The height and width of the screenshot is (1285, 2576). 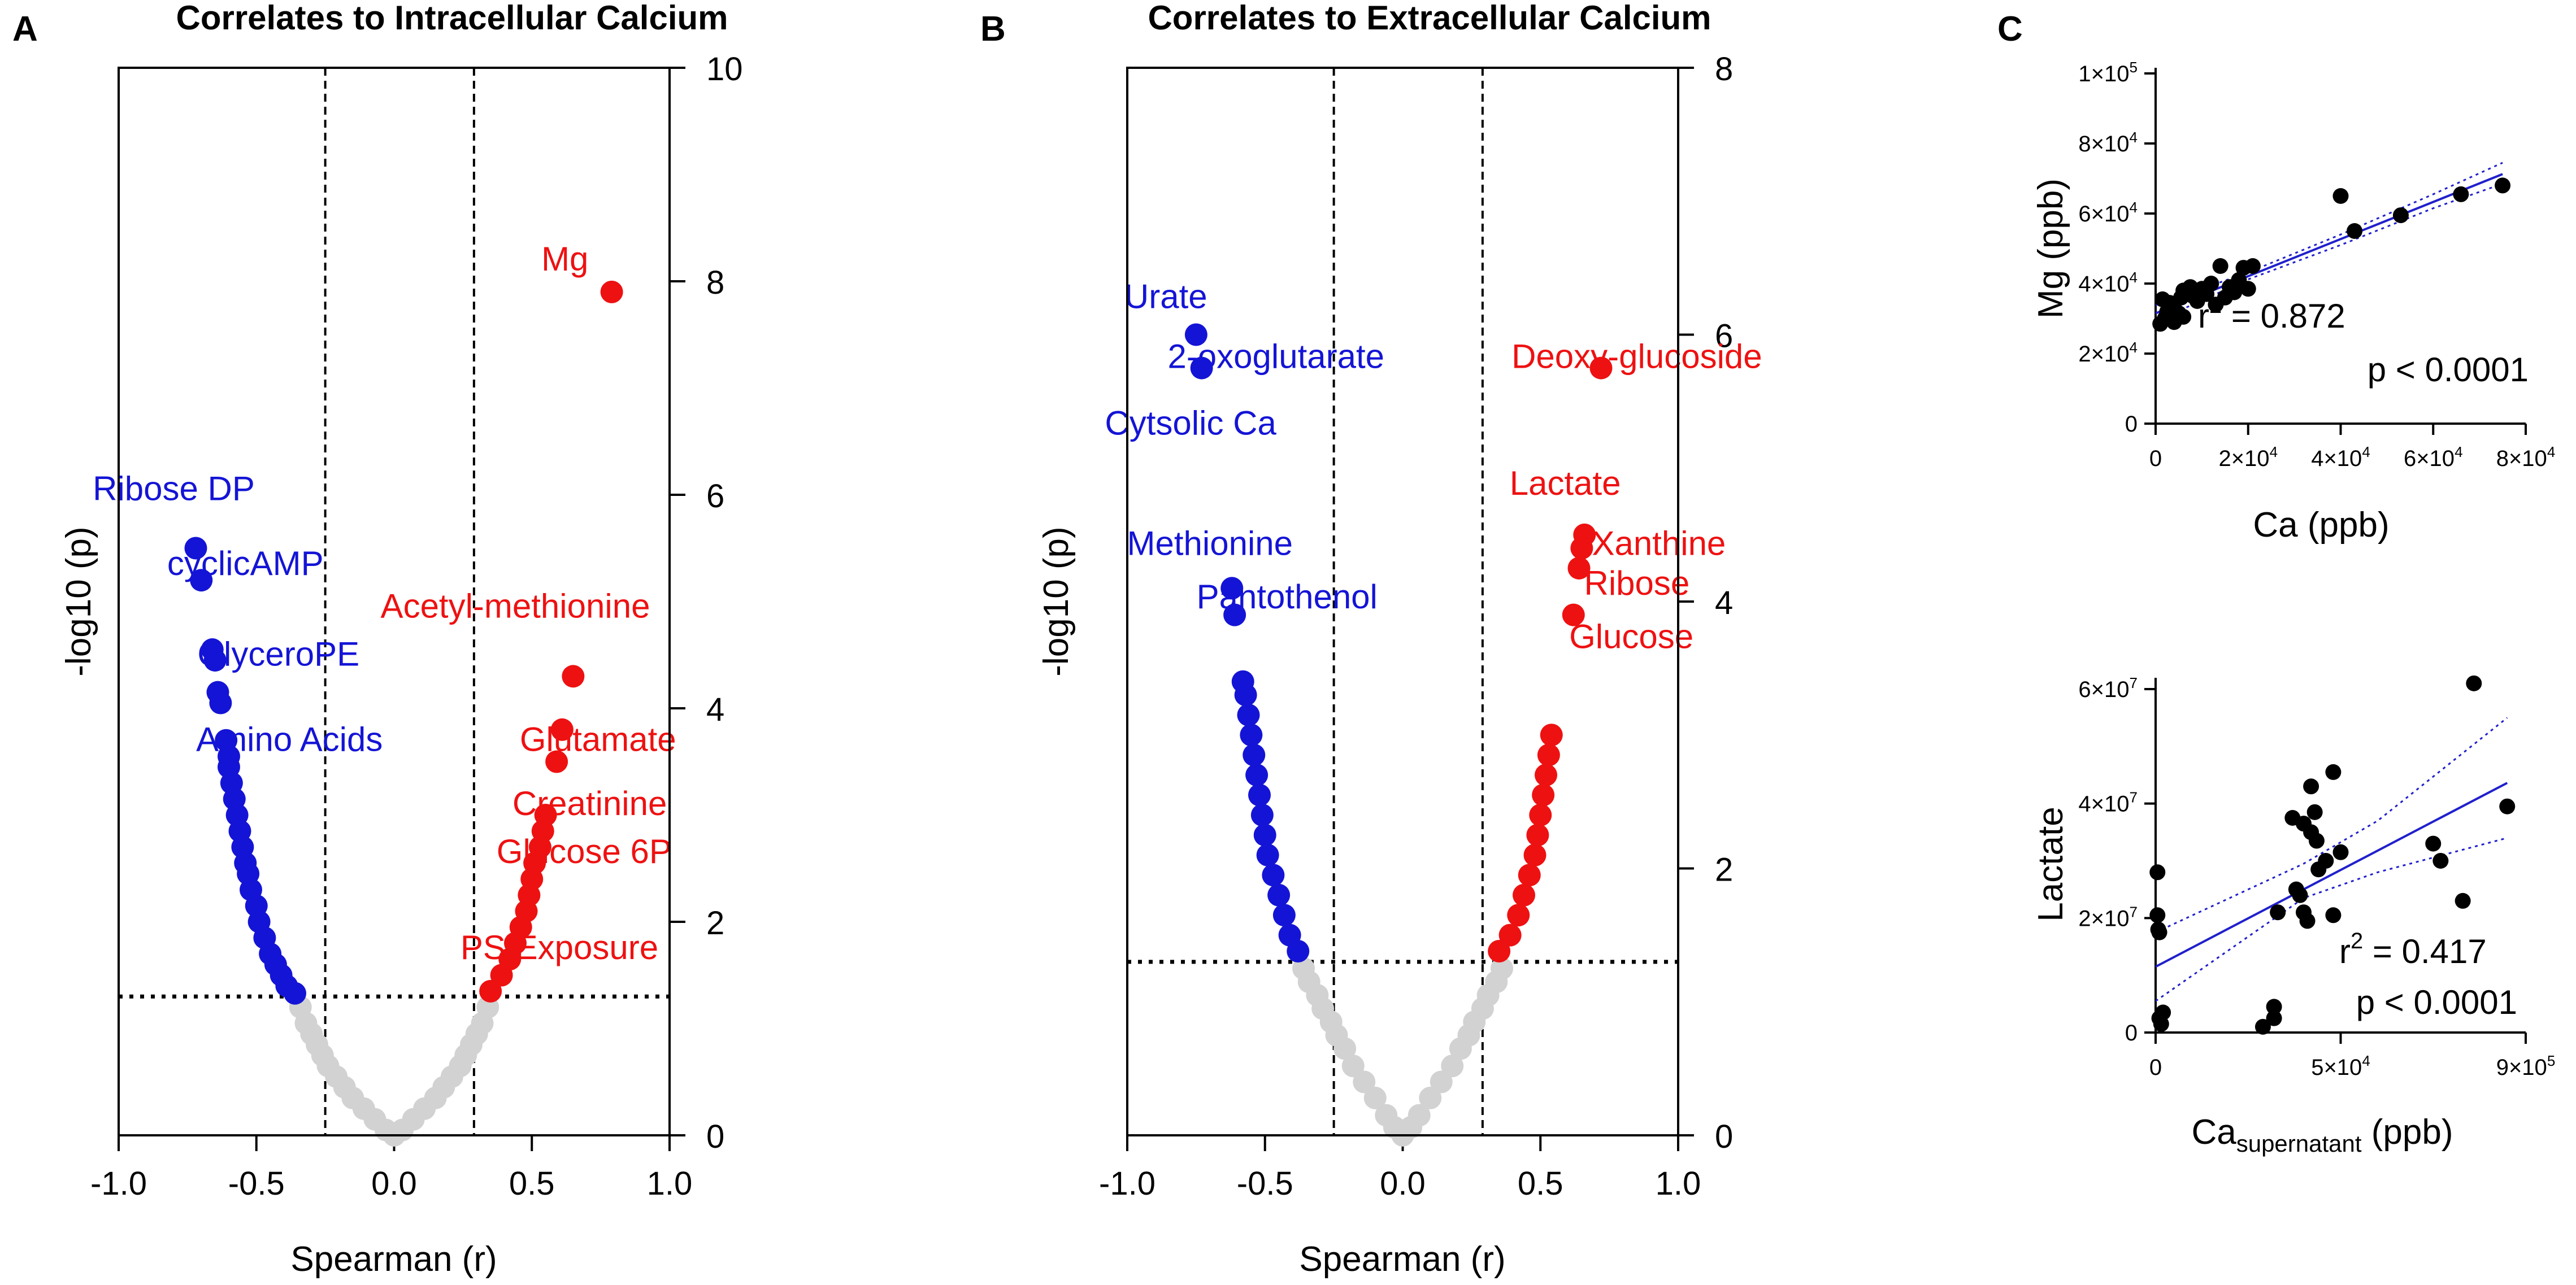 I want to click on c2-x-tick-label: 0, so click(x=2155, y=1067).